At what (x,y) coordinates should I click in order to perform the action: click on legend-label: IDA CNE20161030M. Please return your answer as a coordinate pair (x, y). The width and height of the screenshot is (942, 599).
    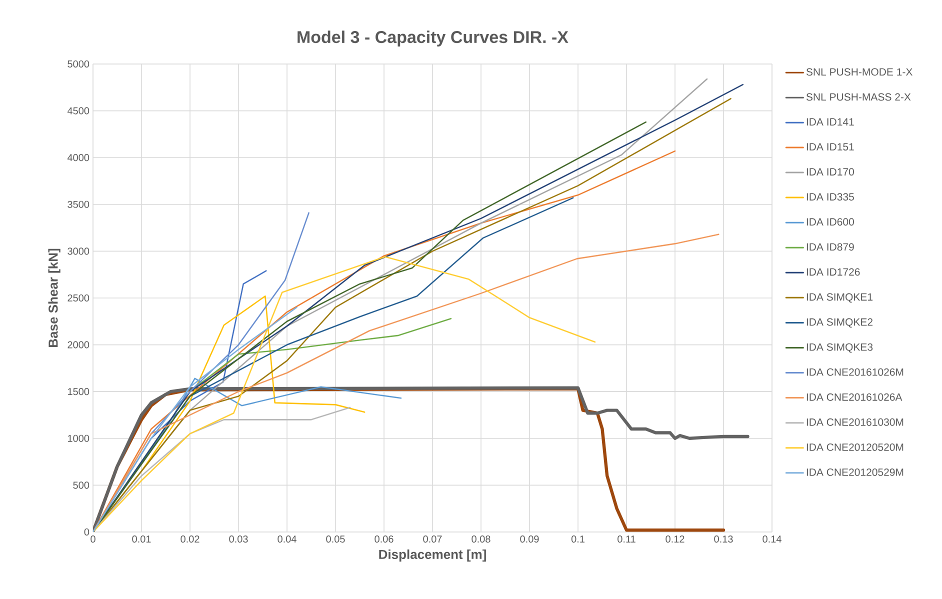
    Looking at the image, I should click on (855, 422).